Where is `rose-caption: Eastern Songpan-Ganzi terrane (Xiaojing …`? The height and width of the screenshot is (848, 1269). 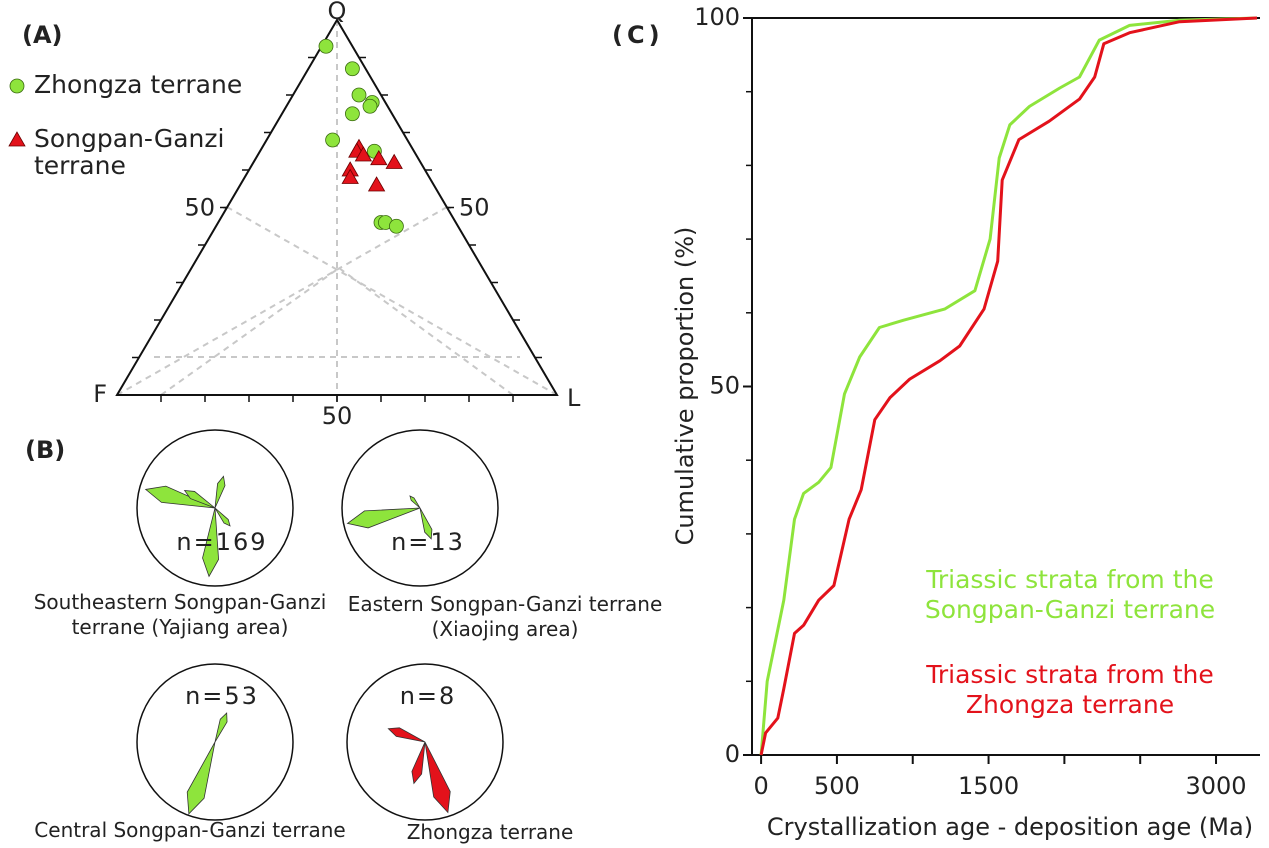 rose-caption: Eastern Songpan-Ganzi terrane (Xiaojing … is located at coordinates (505, 616).